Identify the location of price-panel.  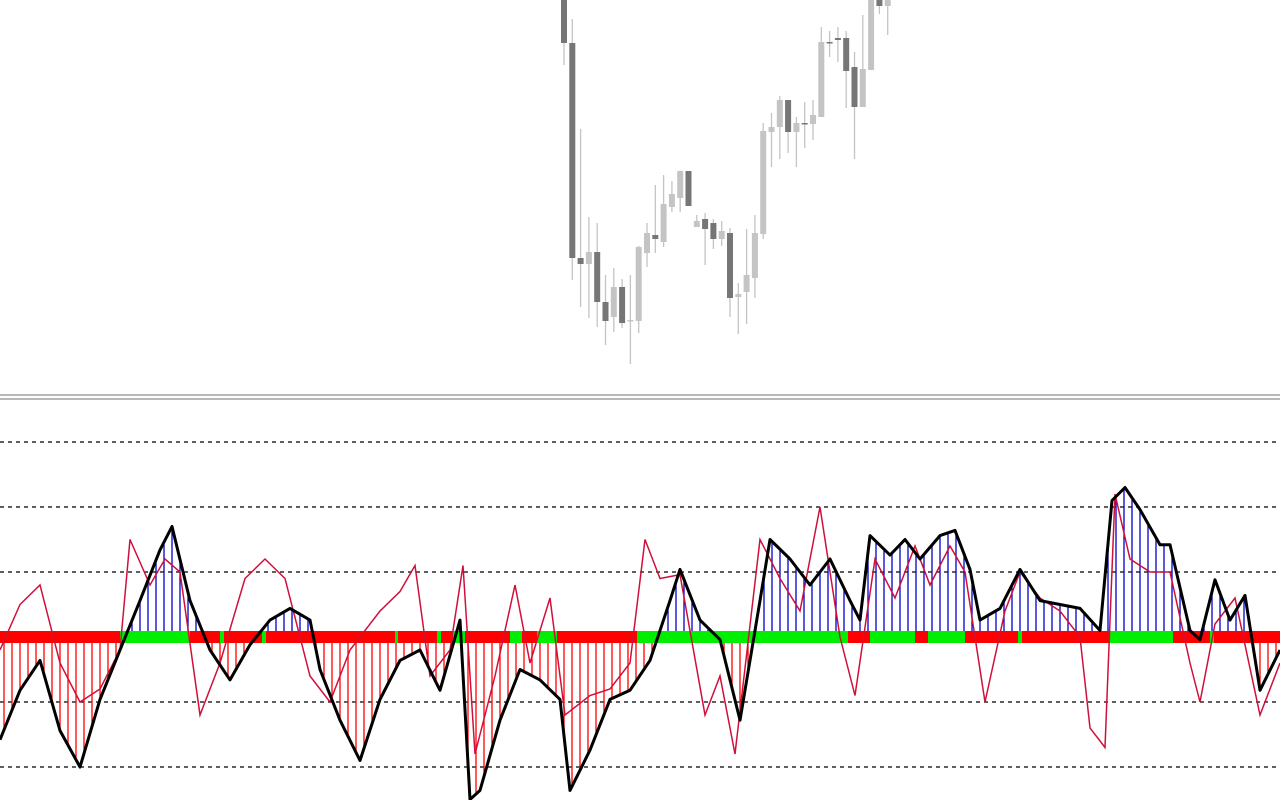
(726, 182).